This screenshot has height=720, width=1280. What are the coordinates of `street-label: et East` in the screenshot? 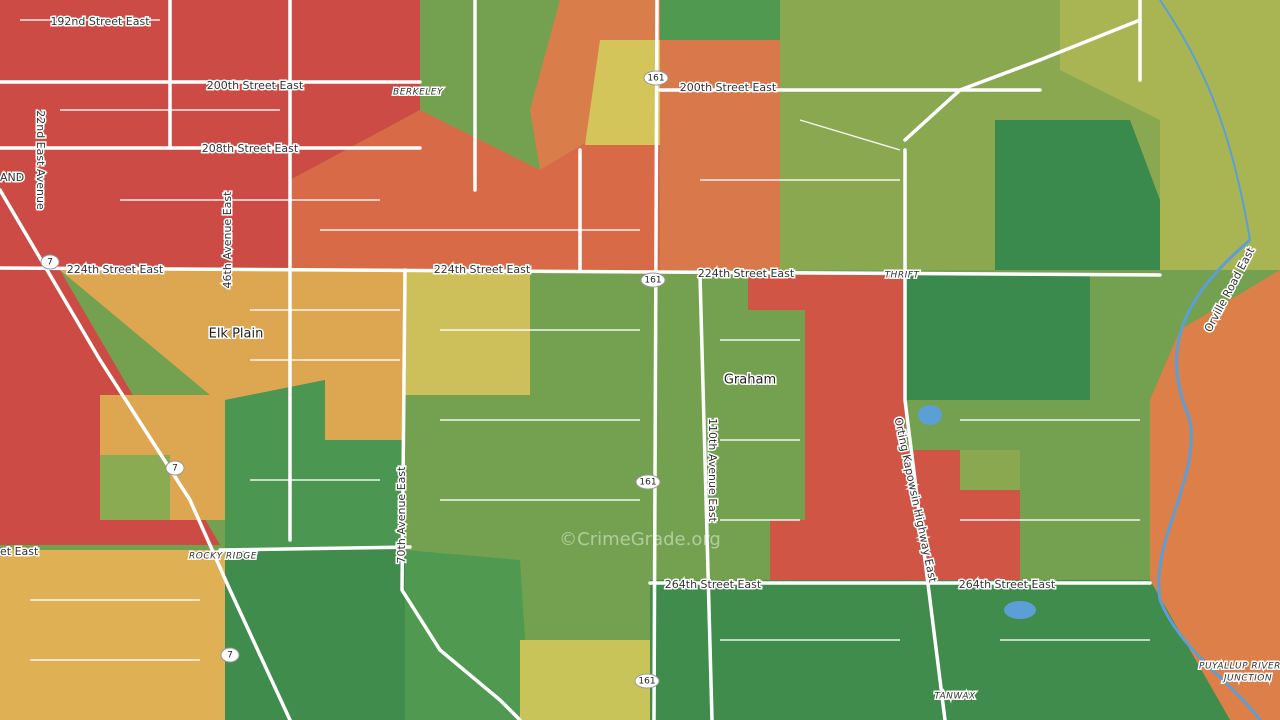 It's located at (19, 551).